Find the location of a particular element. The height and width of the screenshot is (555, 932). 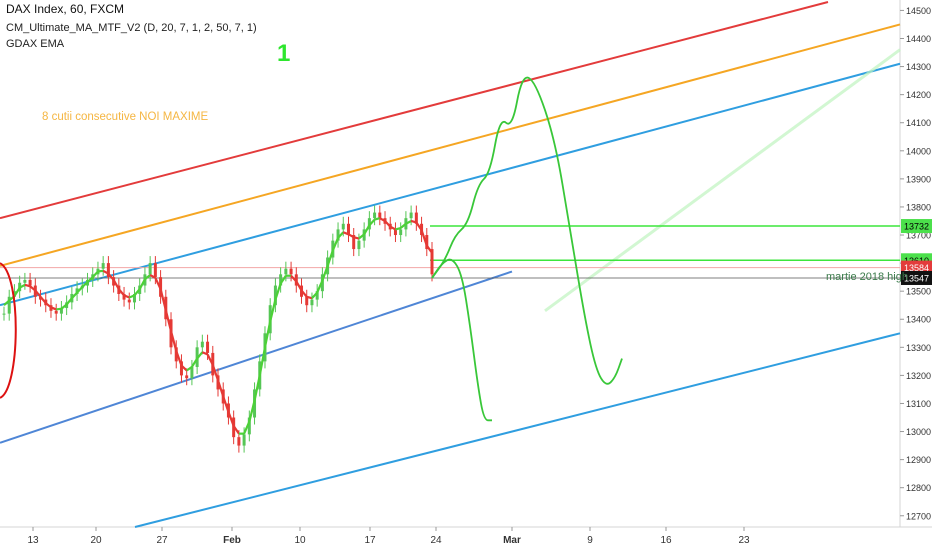

y-tick-label: 12800 is located at coordinates (918, 488).